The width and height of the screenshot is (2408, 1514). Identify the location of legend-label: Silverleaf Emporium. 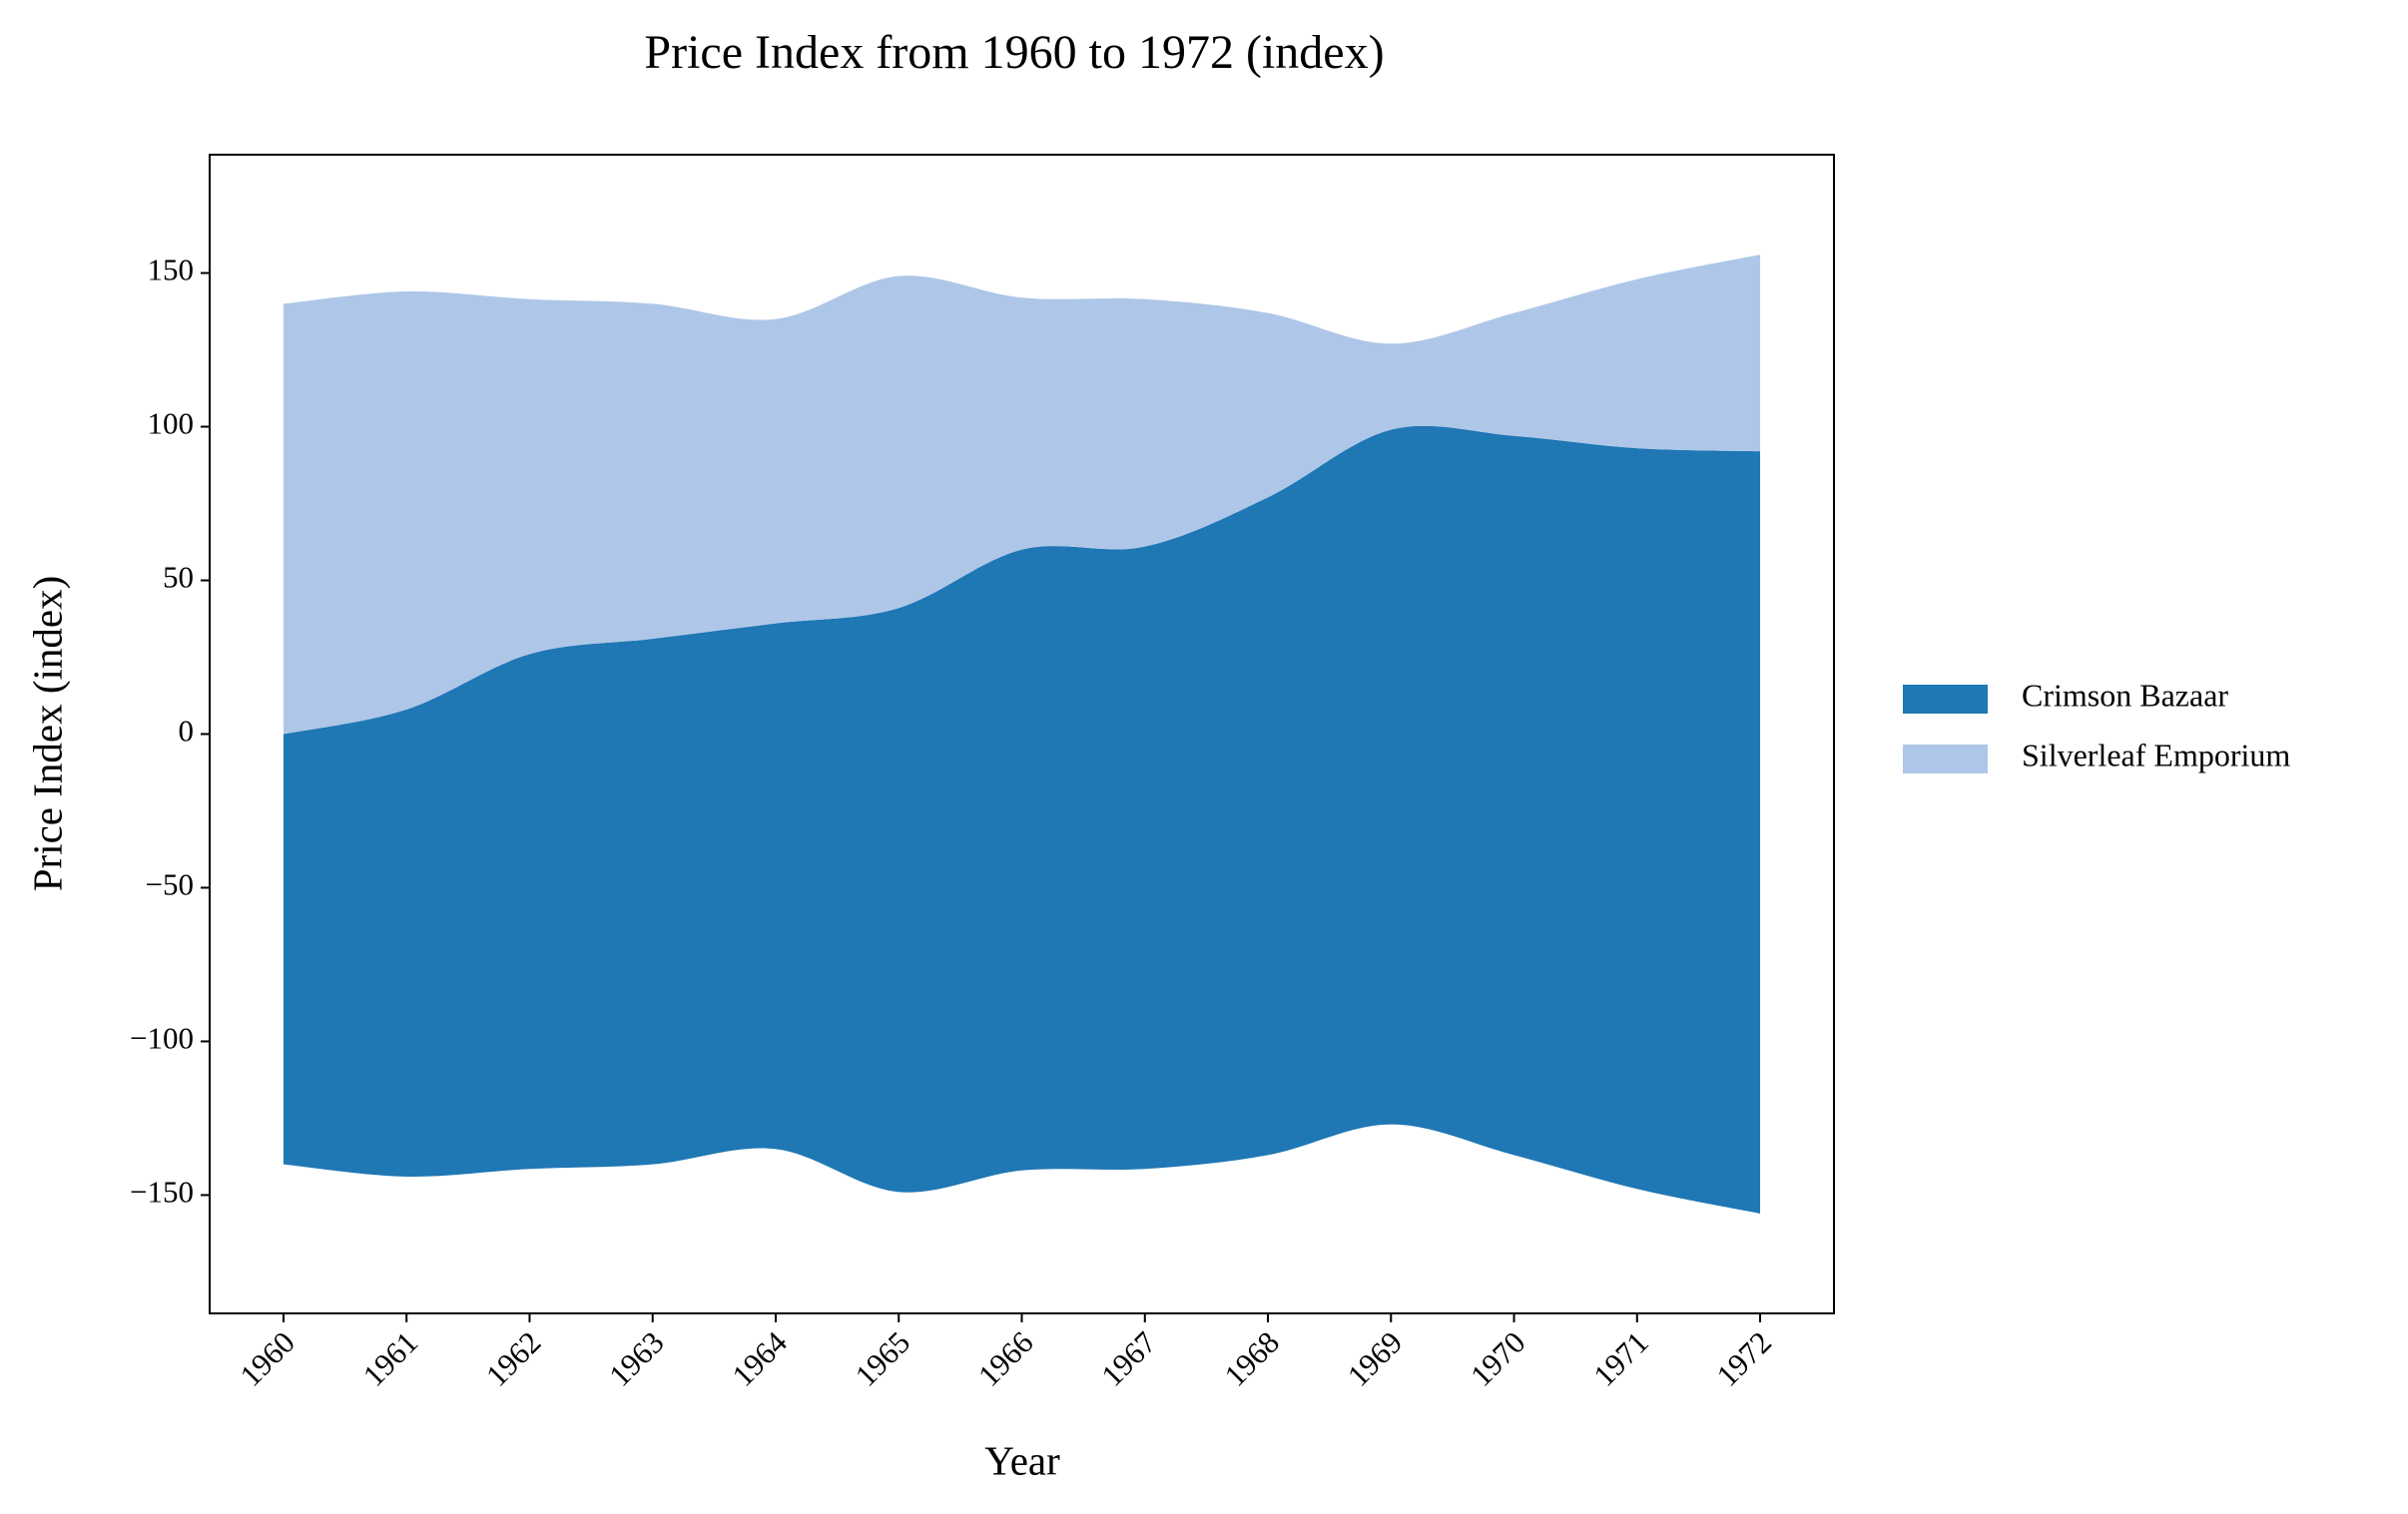
(2156, 754).